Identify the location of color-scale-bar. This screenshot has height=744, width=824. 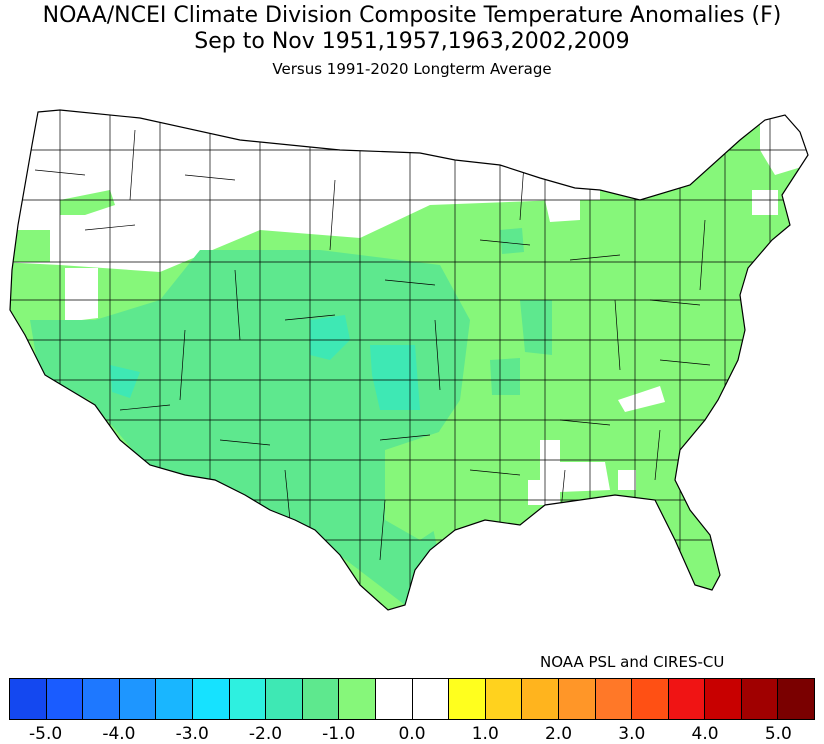
(412, 699).